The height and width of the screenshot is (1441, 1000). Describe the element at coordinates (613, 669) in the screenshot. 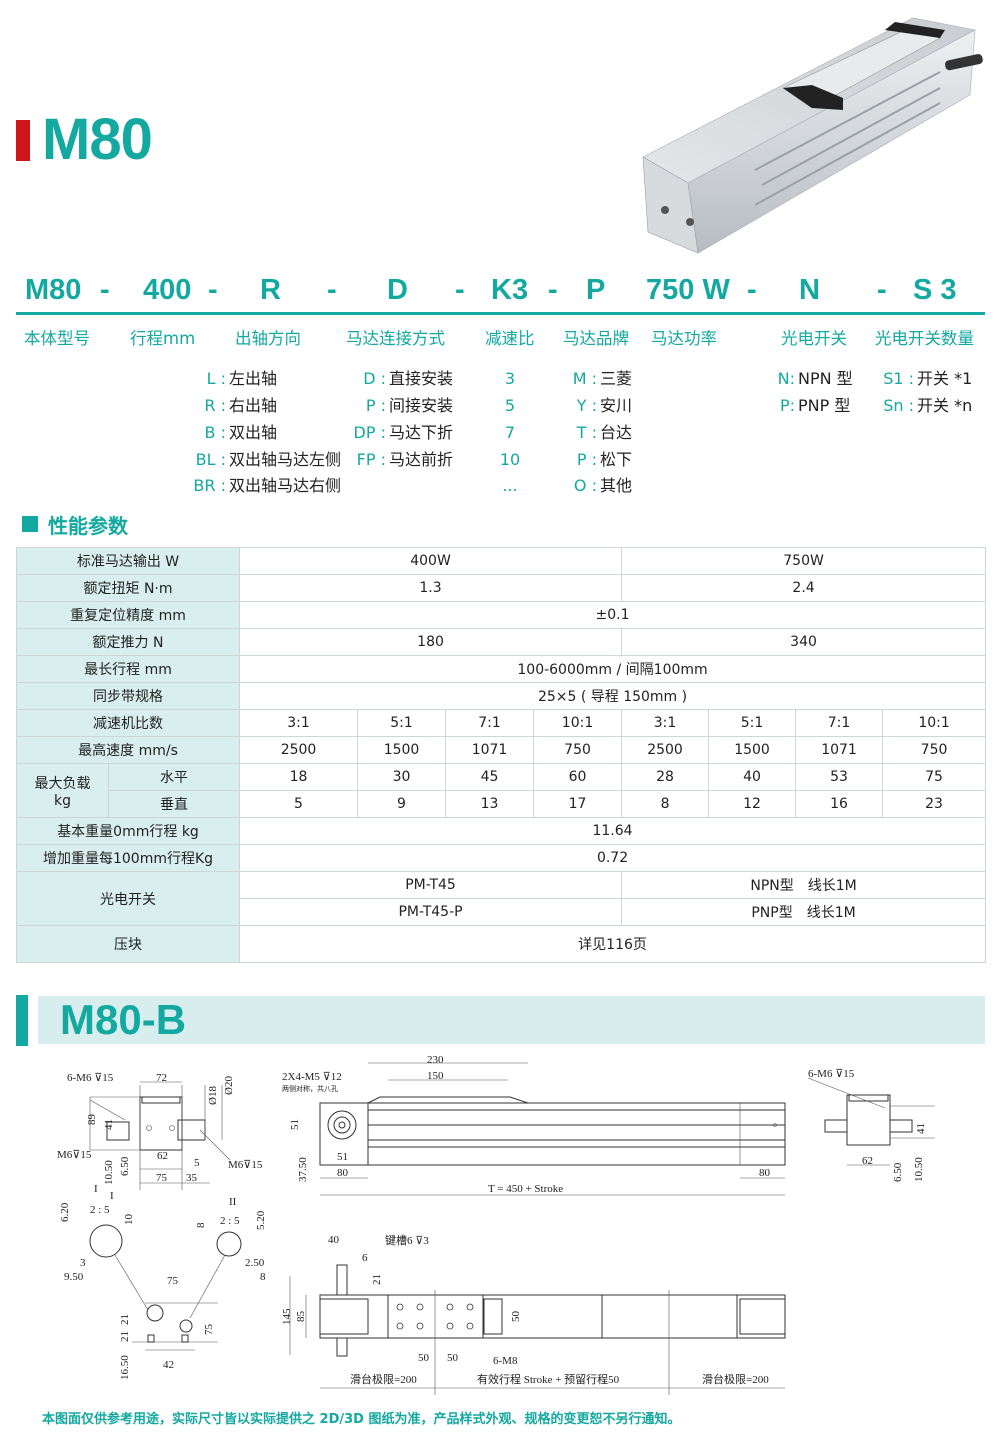

I see `value-cell: 100-6000mm / 间隔100mm` at that location.